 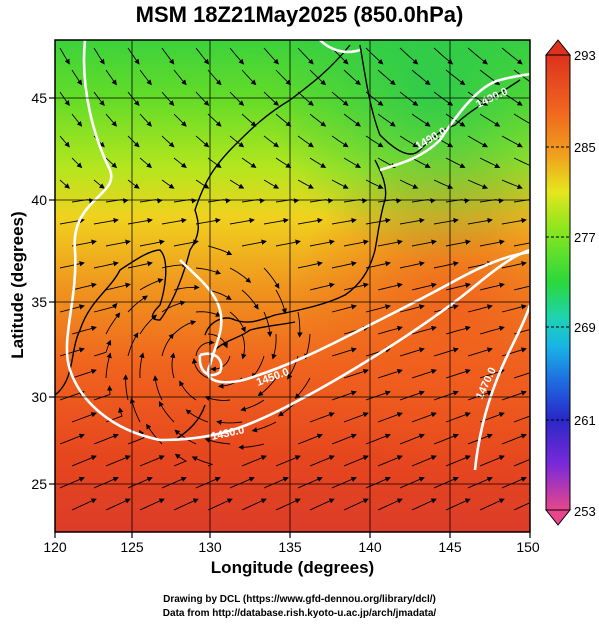 What do you see at coordinates (528, 547) in the screenshot?
I see `x-tick-label: 150` at bounding box center [528, 547].